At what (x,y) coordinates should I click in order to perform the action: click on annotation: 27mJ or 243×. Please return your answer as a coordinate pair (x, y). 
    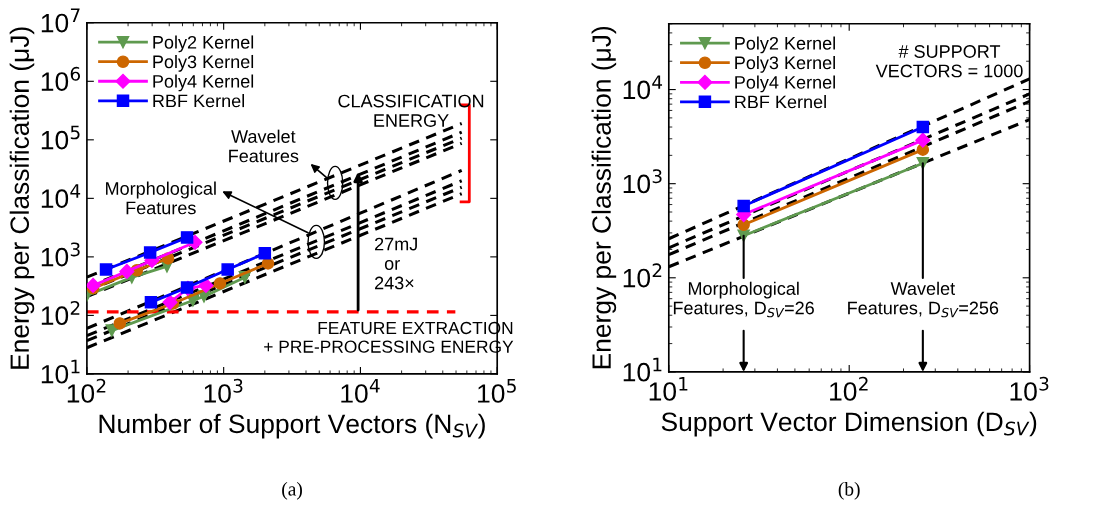
    Looking at the image, I should click on (396, 263).